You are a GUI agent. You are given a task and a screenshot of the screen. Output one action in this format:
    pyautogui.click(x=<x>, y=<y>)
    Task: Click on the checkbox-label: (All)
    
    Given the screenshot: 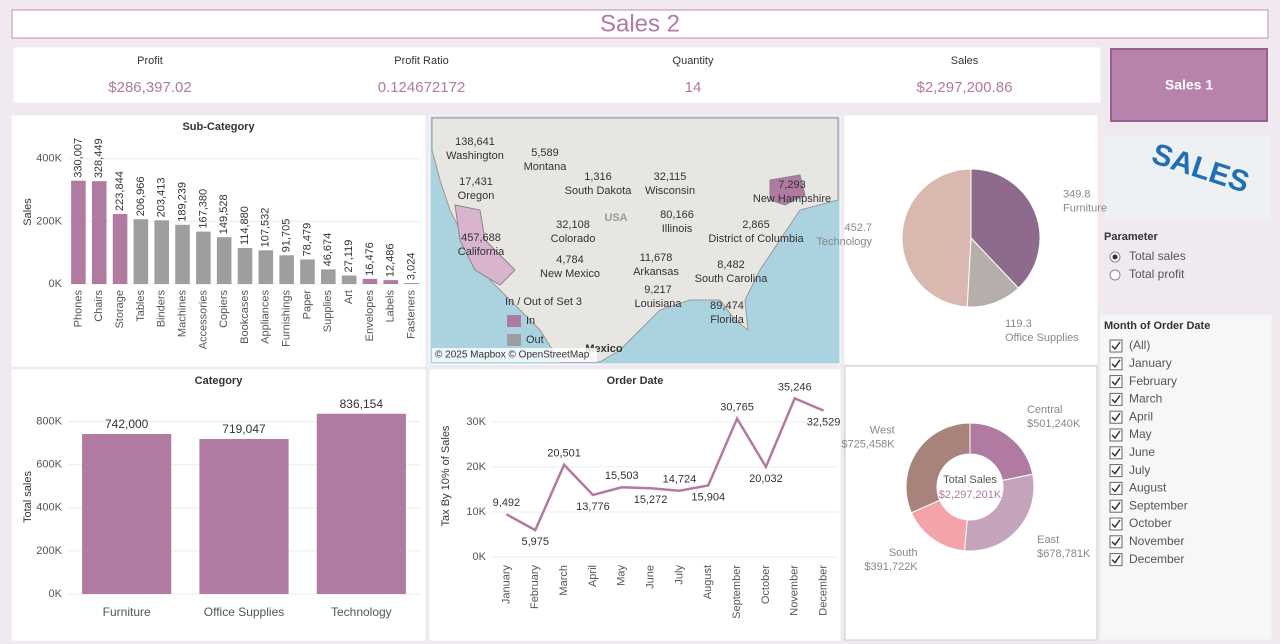 What is the action you would take?
    pyautogui.click(x=1139, y=345)
    